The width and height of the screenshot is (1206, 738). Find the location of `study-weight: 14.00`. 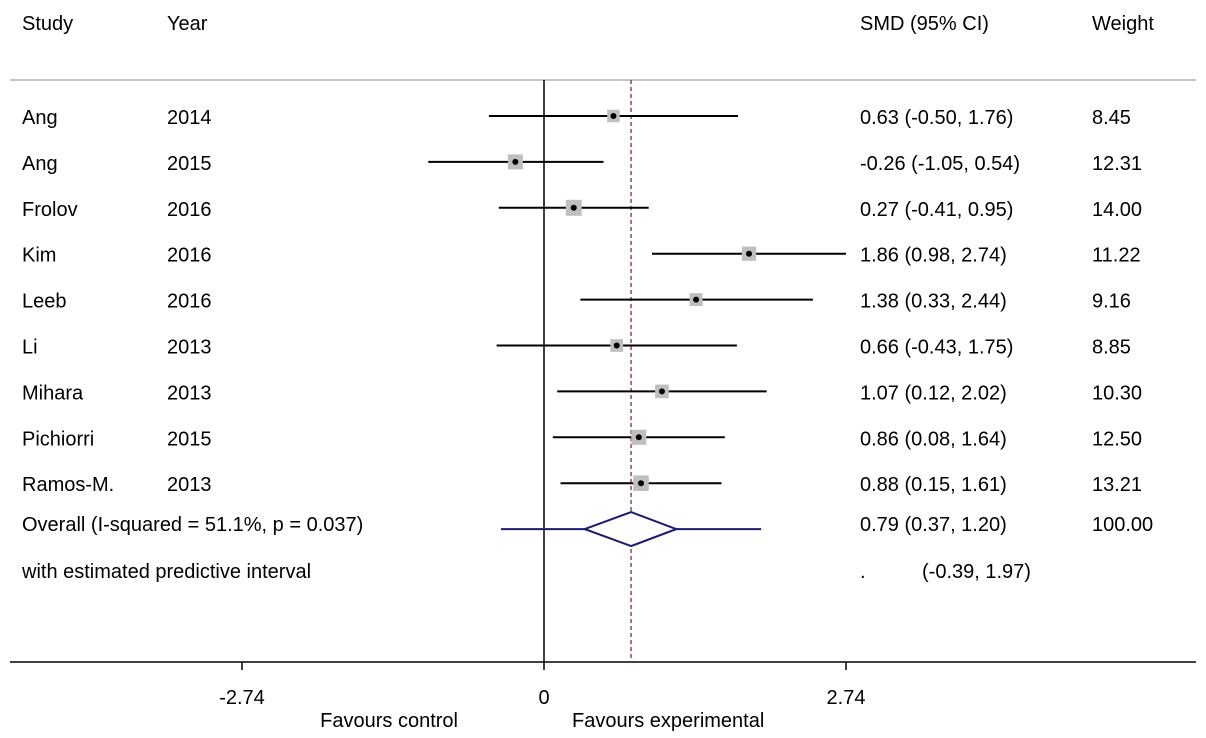

study-weight: 14.00 is located at coordinates (1117, 210).